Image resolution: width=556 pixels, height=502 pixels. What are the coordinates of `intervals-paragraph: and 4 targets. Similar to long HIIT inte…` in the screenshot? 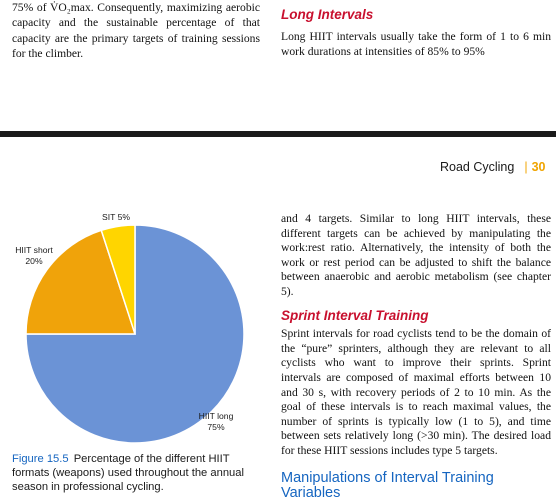 It's located at (416, 255).